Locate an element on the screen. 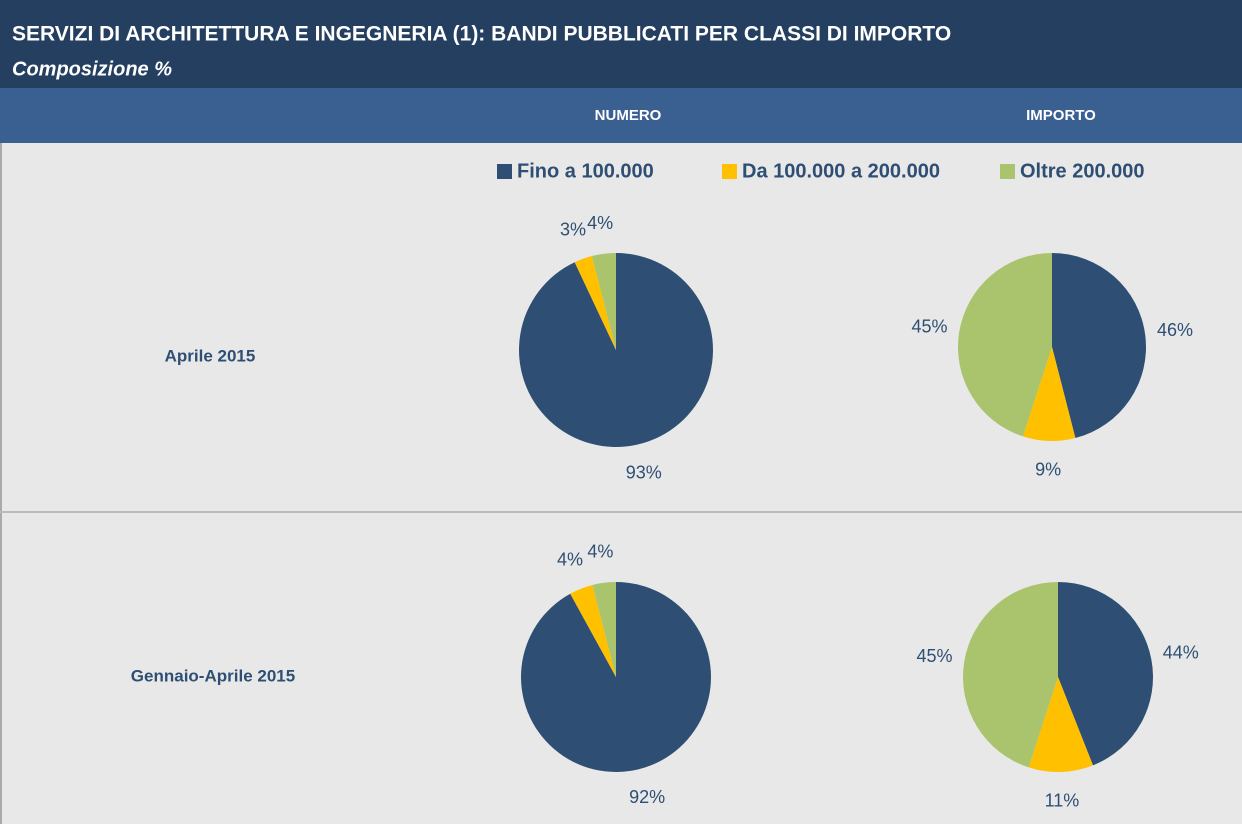 This screenshot has height=824, width=1242. data-label: 3% is located at coordinates (573, 229).